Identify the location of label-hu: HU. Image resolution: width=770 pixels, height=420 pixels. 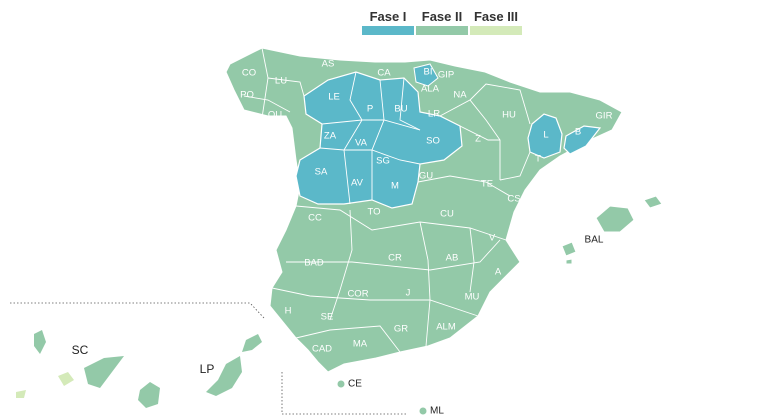
(509, 115).